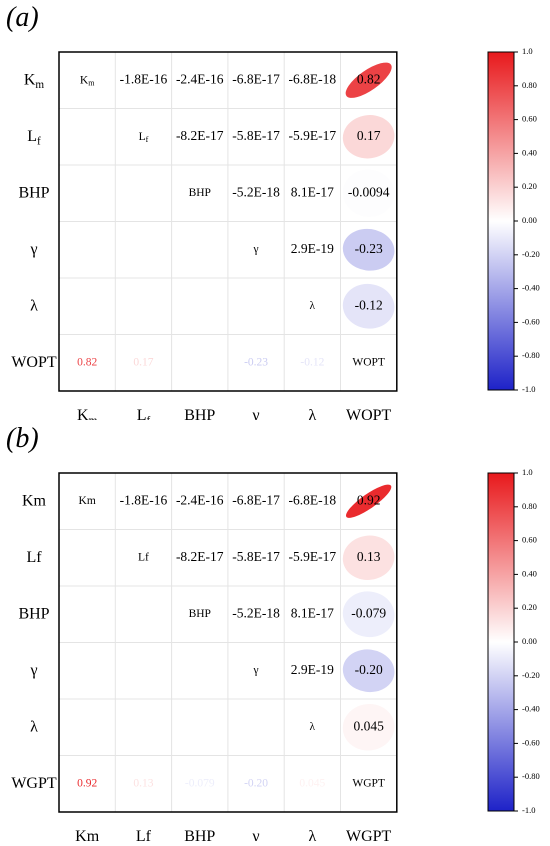  What do you see at coordinates (200, 783) in the screenshot?
I see `lower-correlation-value: -0.079` at bounding box center [200, 783].